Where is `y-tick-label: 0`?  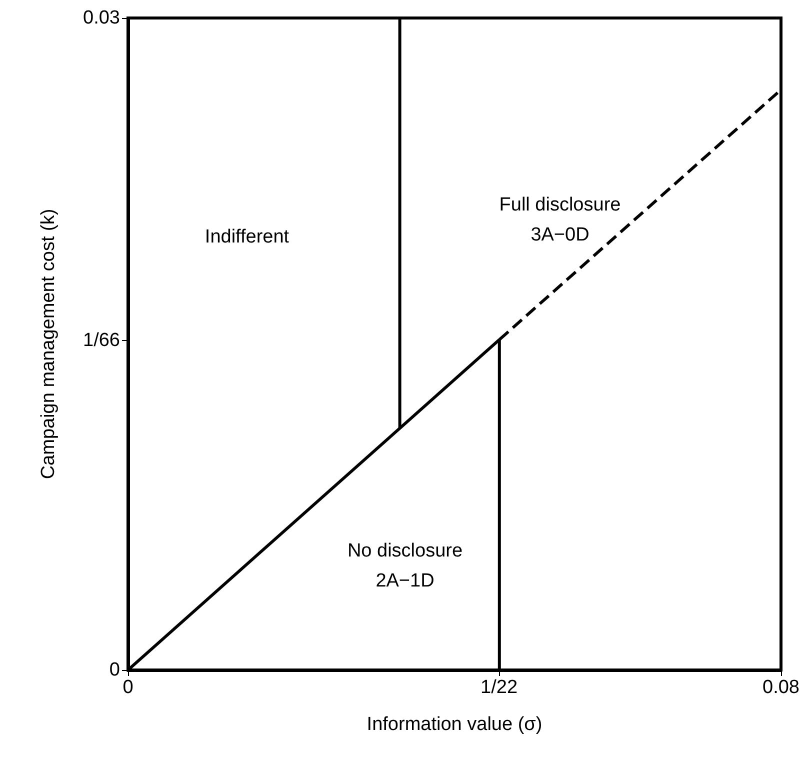
y-tick-label: 0 is located at coordinates (114, 670).